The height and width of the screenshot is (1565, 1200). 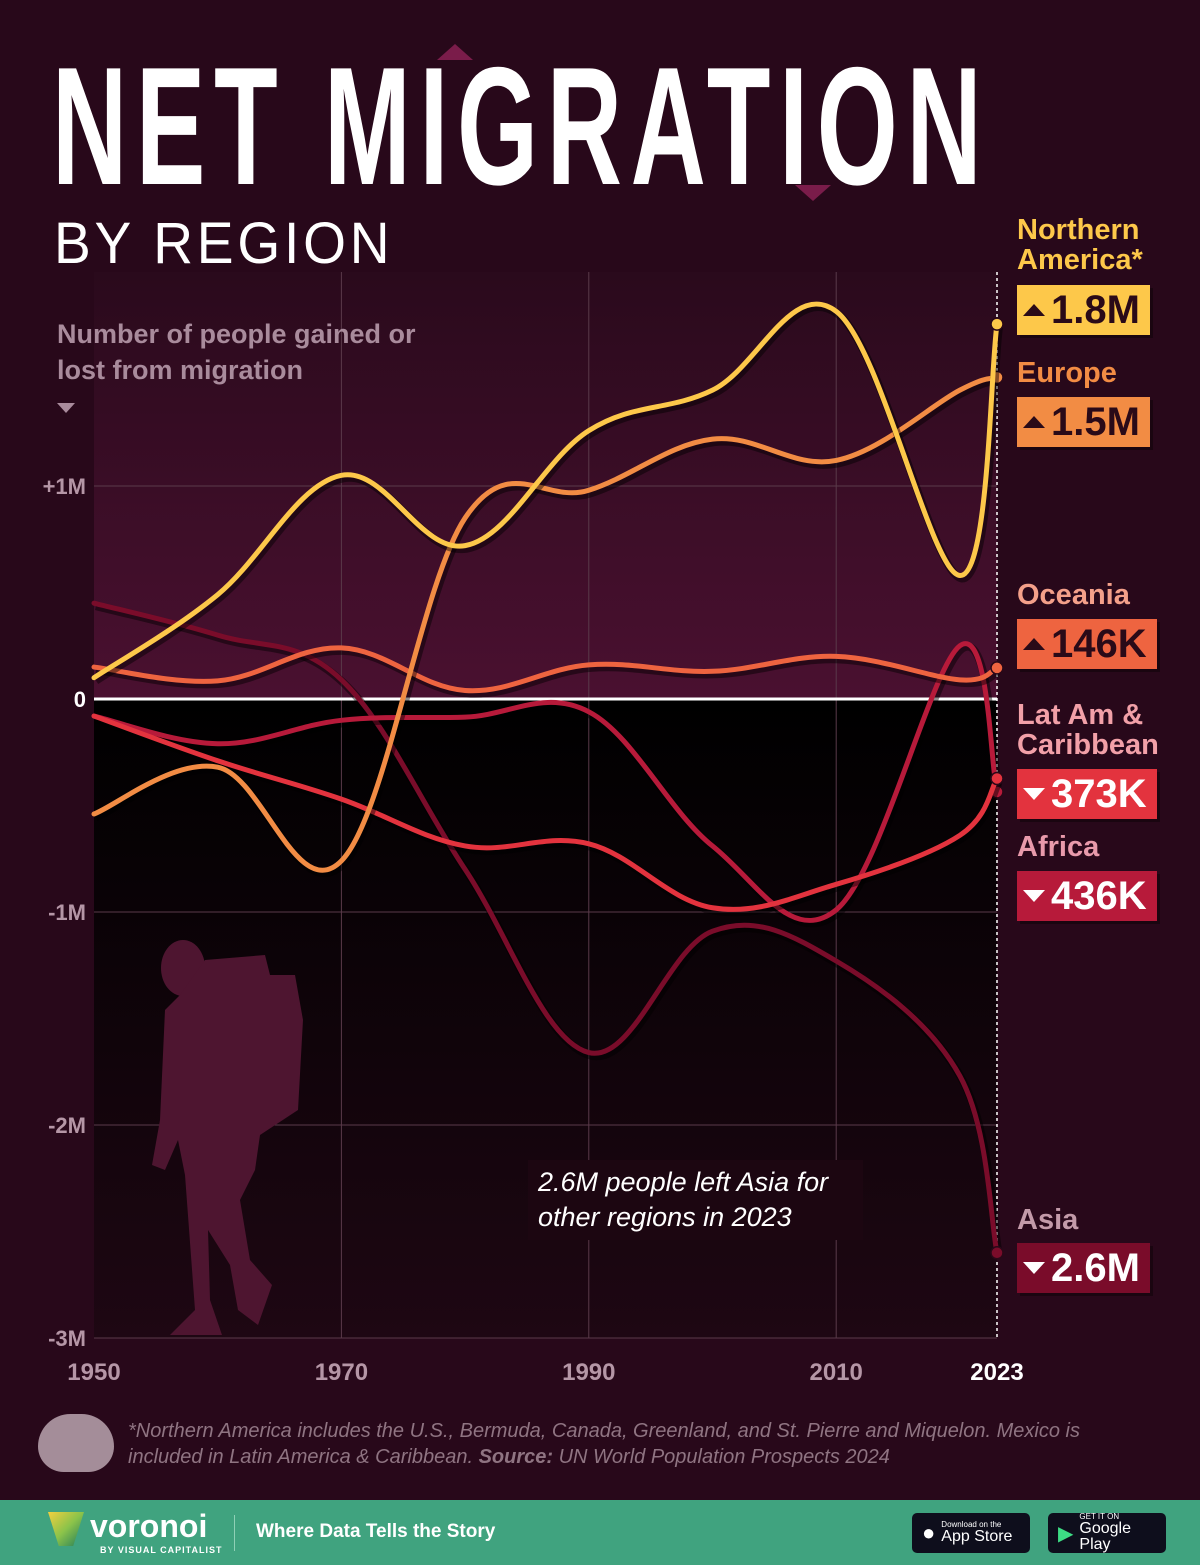 I want to click on series-label: Lat Am & Caribbean, so click(x=1088, y=730).